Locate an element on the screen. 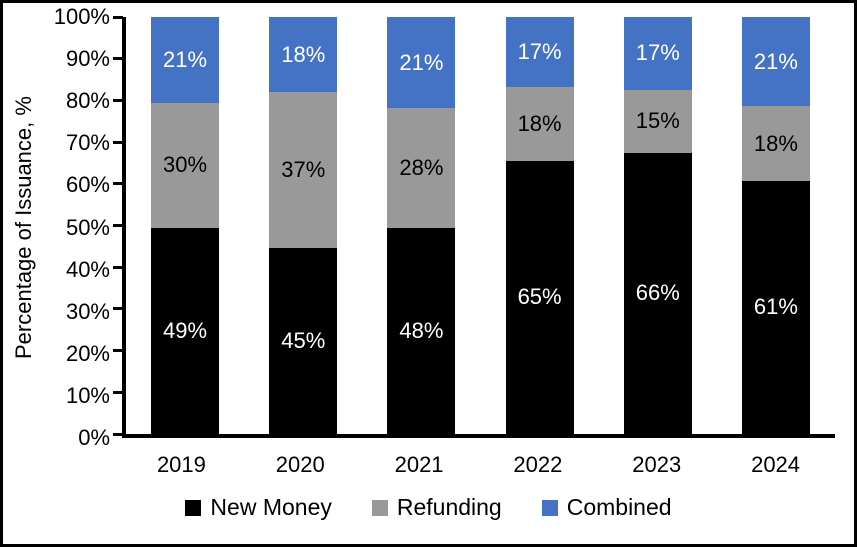 Image resolution: width=857 pixels, height=547 pixels. bar-segment-new-money: 48% is located at coordinates (421, 331).